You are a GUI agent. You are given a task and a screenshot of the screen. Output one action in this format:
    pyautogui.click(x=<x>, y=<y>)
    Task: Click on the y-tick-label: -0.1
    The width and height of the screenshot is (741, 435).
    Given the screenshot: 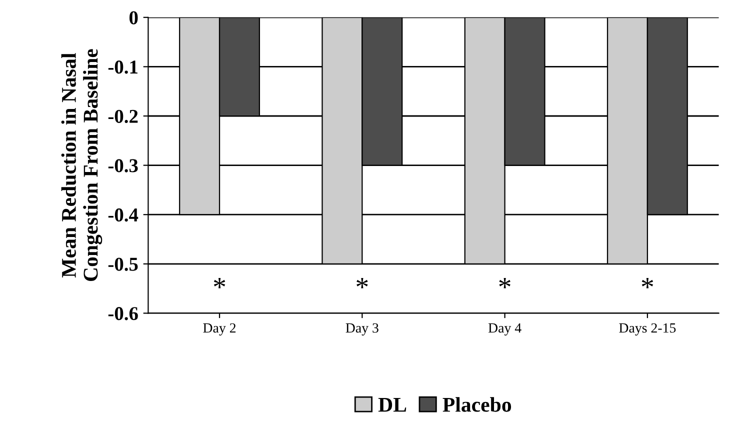 What is the action you would take?
    pyautogui.click(x=123, y=67)
    